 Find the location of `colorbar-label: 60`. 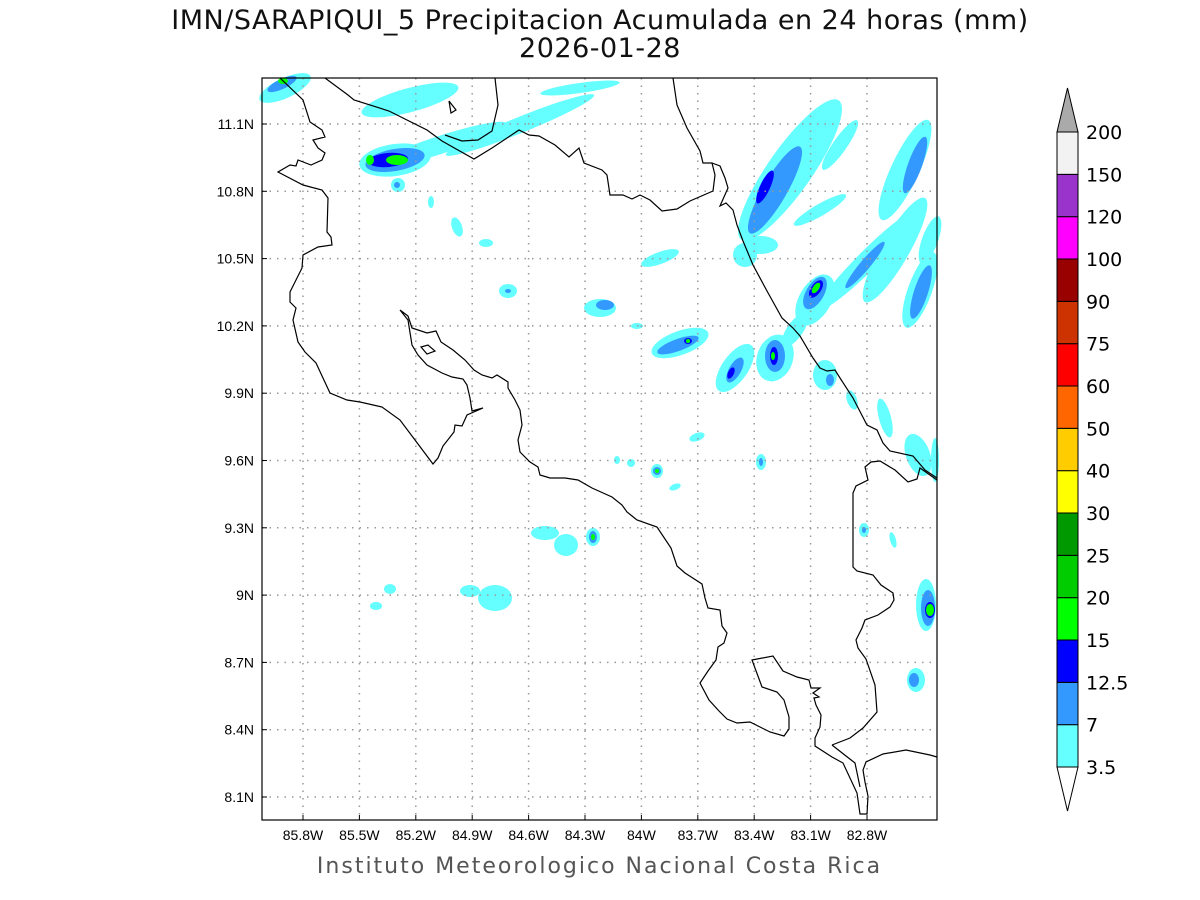

colorbar-label: 60 is located at coordinates (1098, 387).